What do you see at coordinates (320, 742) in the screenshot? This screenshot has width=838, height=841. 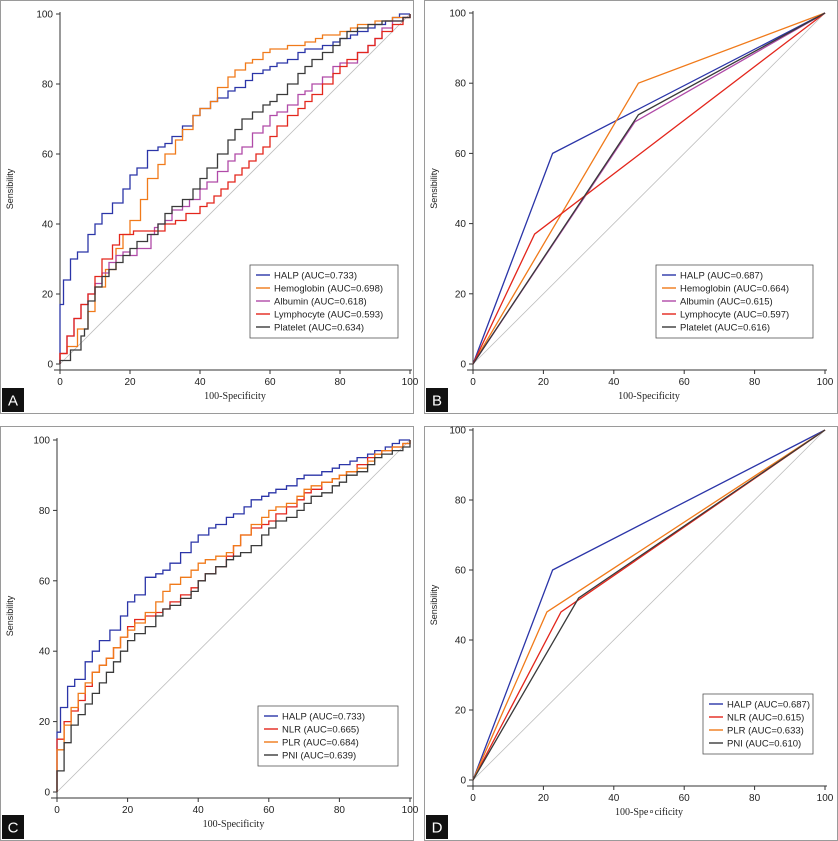 I see `legend-entry-plr: PLR (AUC=0.684)` at bounding box center [320, 742].